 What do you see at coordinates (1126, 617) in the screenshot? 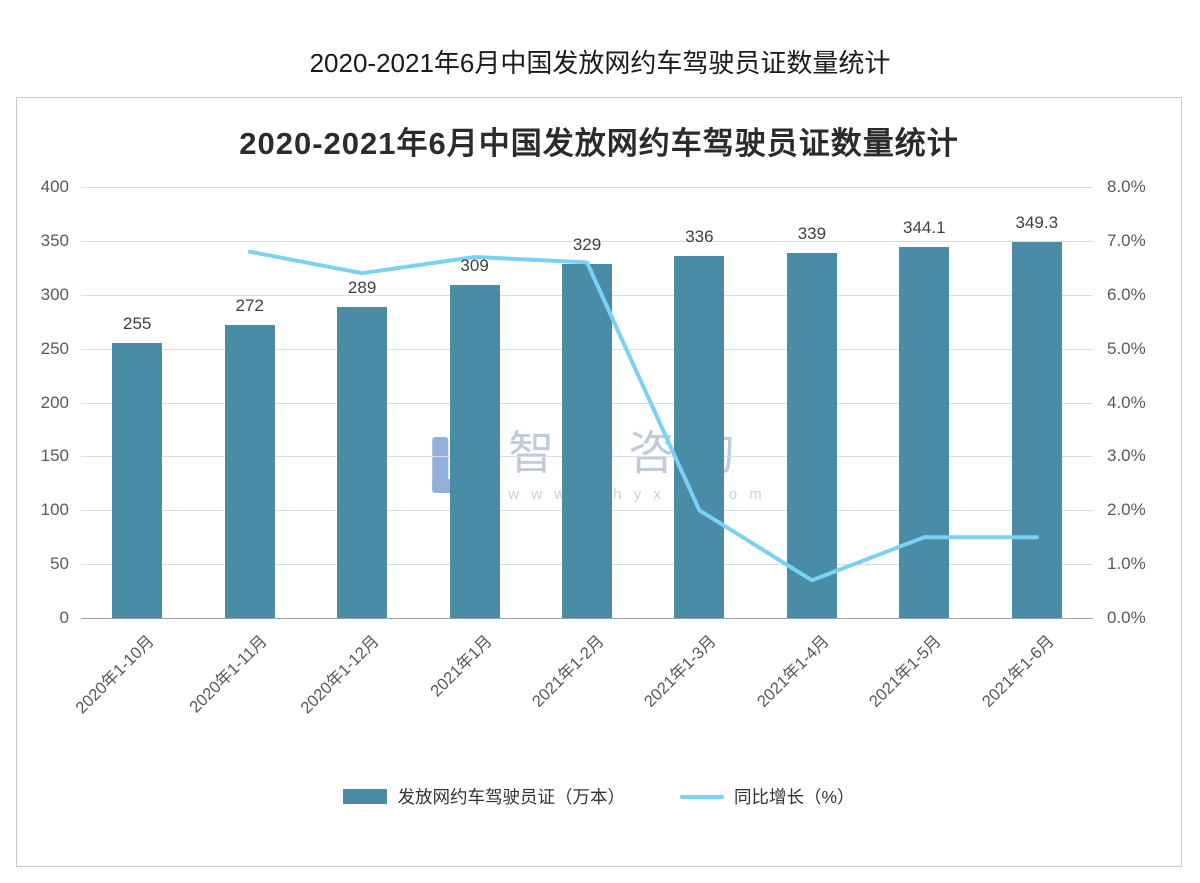
I see `right-axis-tick-label: 0.0%` at bounding box center [1126, 617].